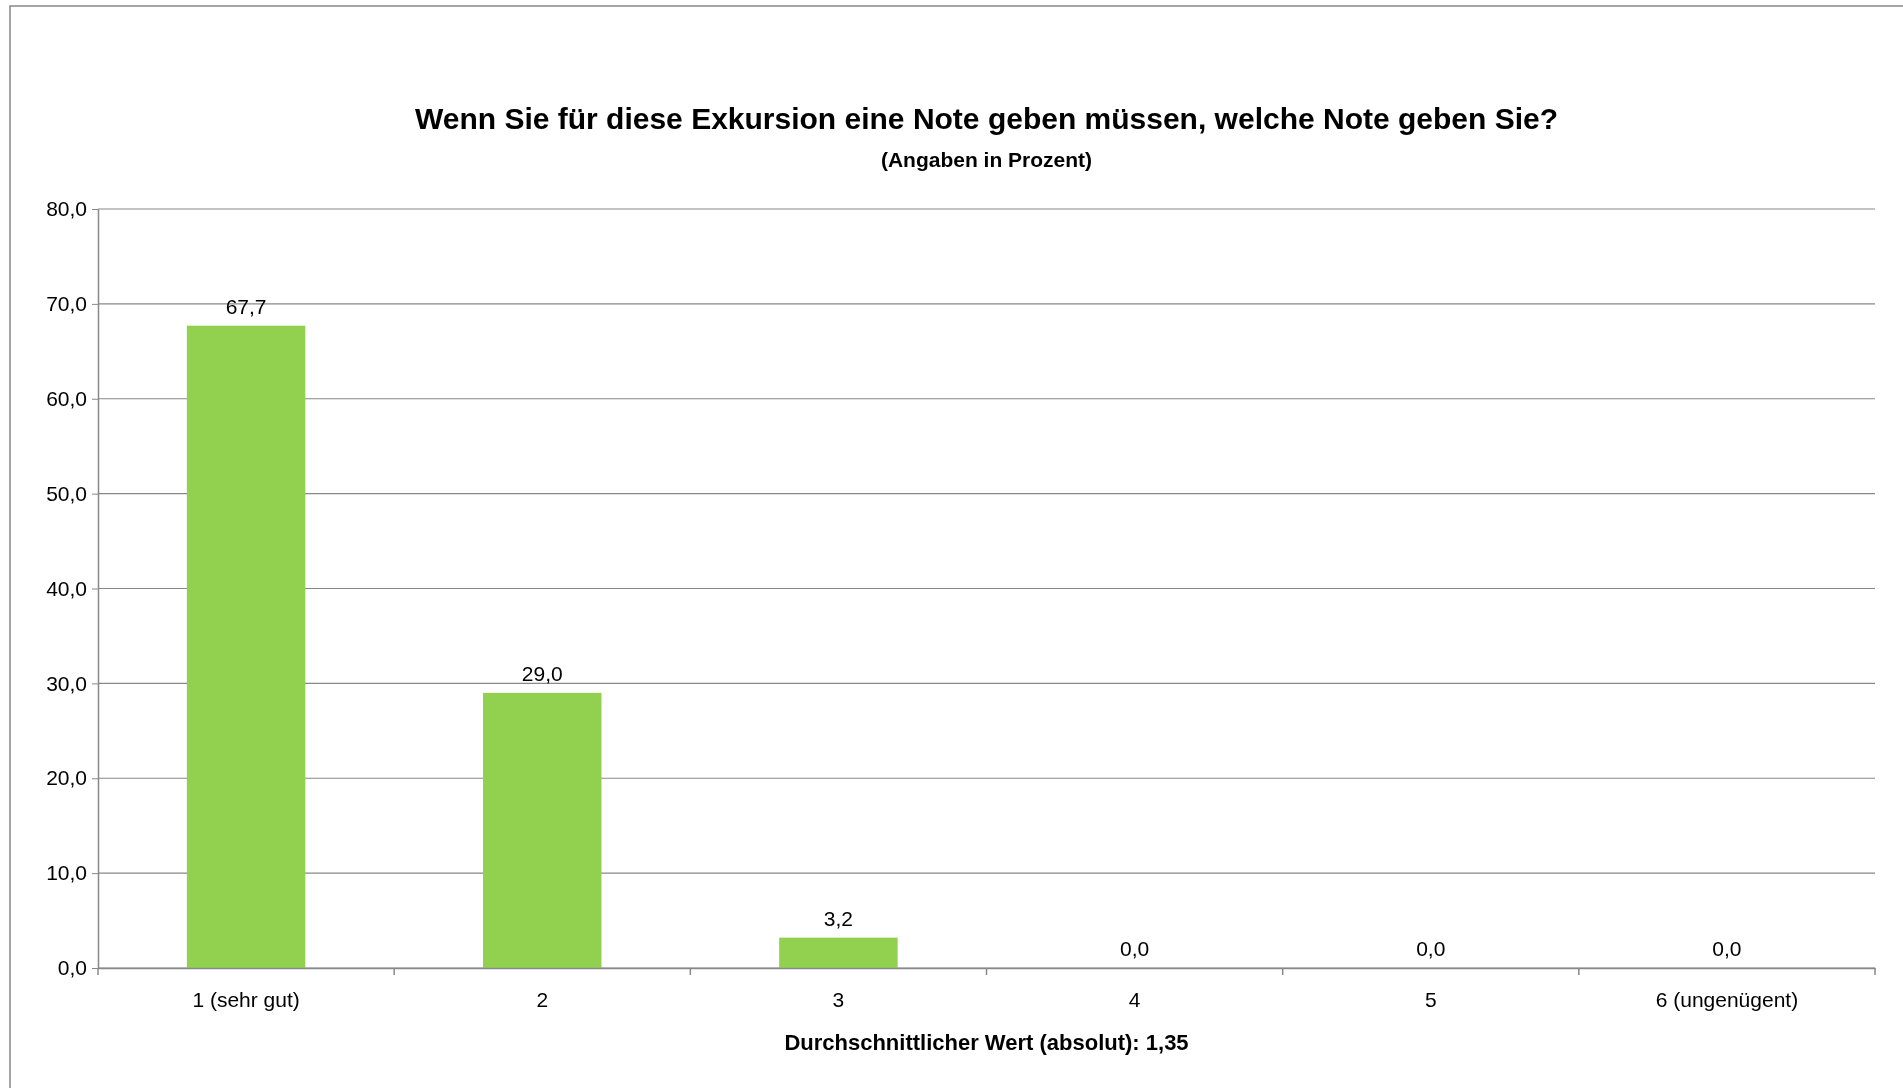 The height and width of the screenshot is (1088, 1903). I want to click on x-tick-label: 5, so click(1430, 999).